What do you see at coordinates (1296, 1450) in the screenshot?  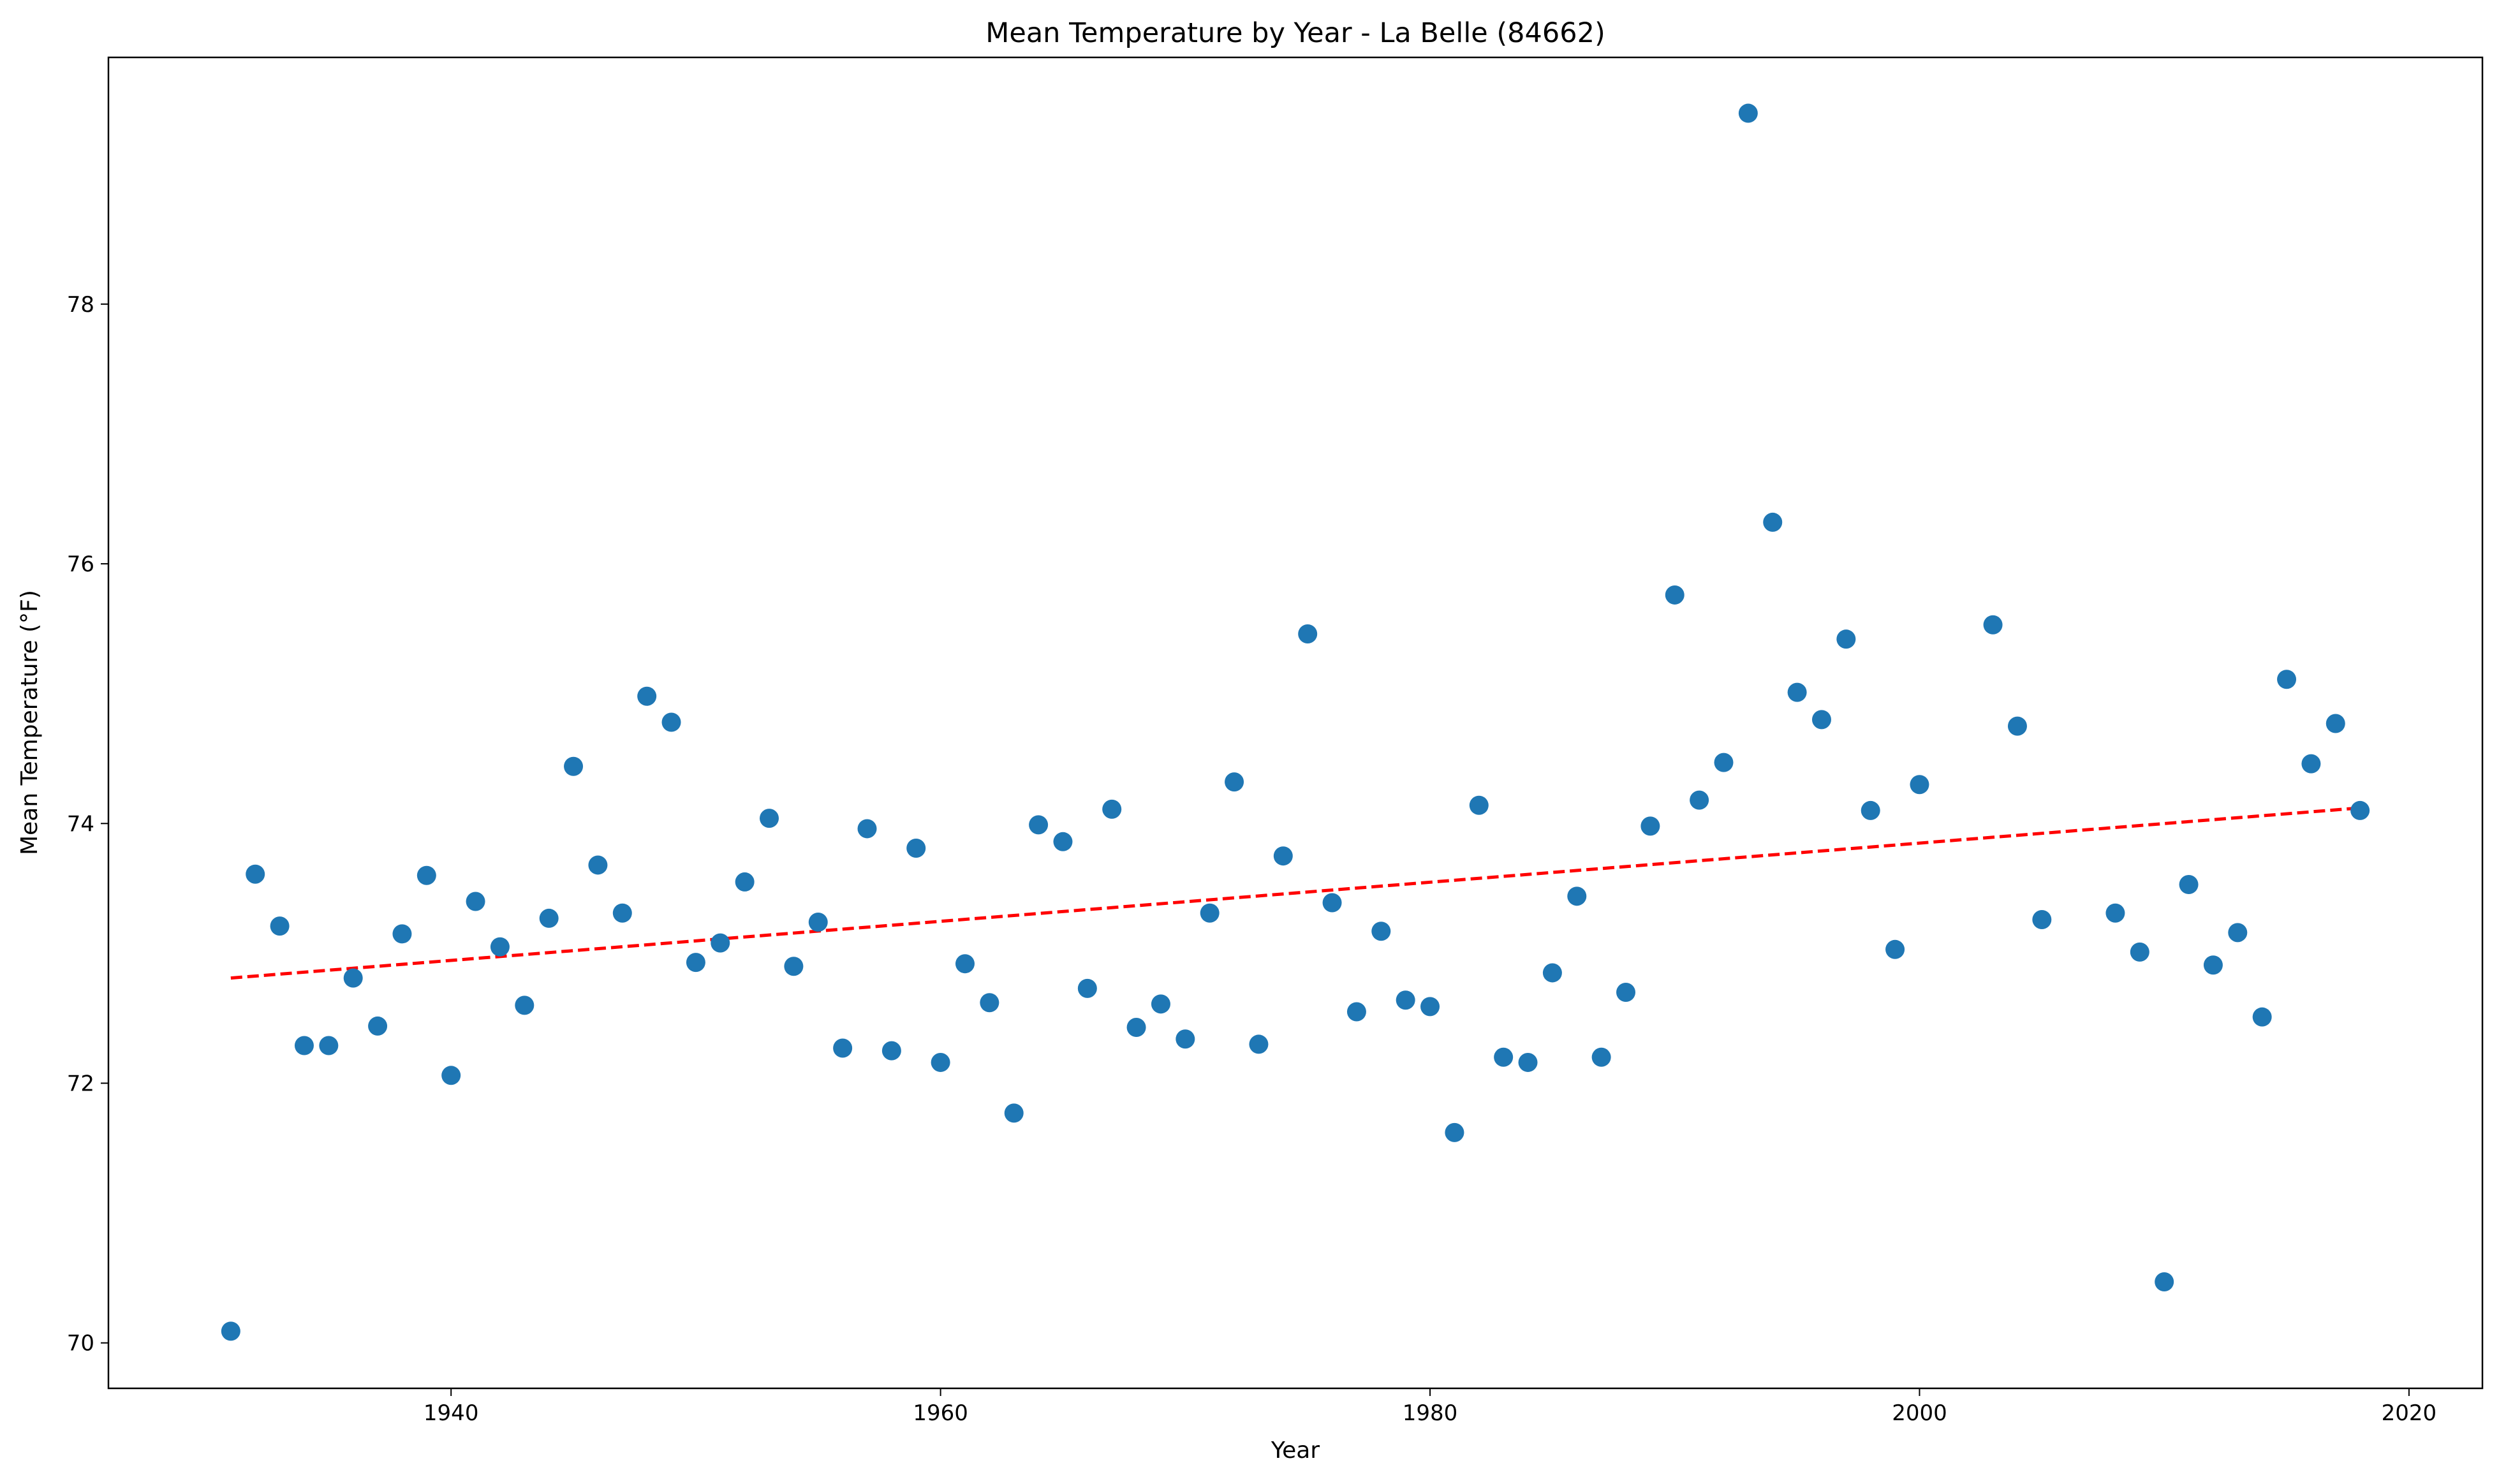 I see `x-axis-title: Year` at bounding box center [1296, 1450].